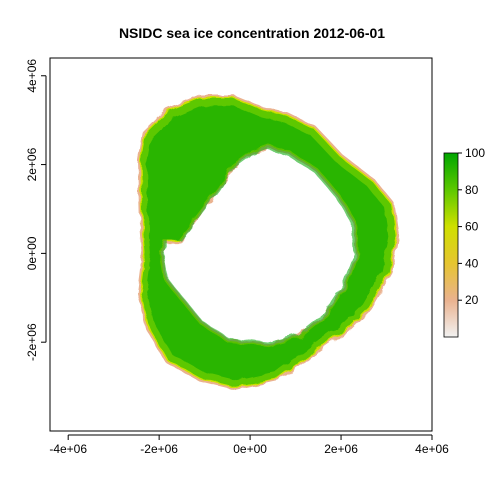  Describe the element at coordinates (32, 342) in the screenshot. I see `y-tick-label: -2e+06` at that location.